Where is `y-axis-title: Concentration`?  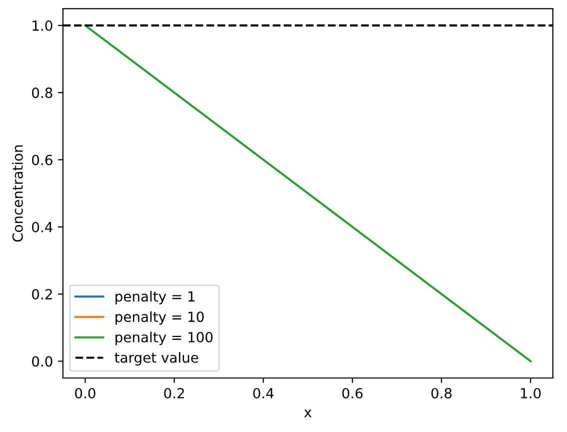
y-axis-title: Concentration is located at coordinates (17, 193).